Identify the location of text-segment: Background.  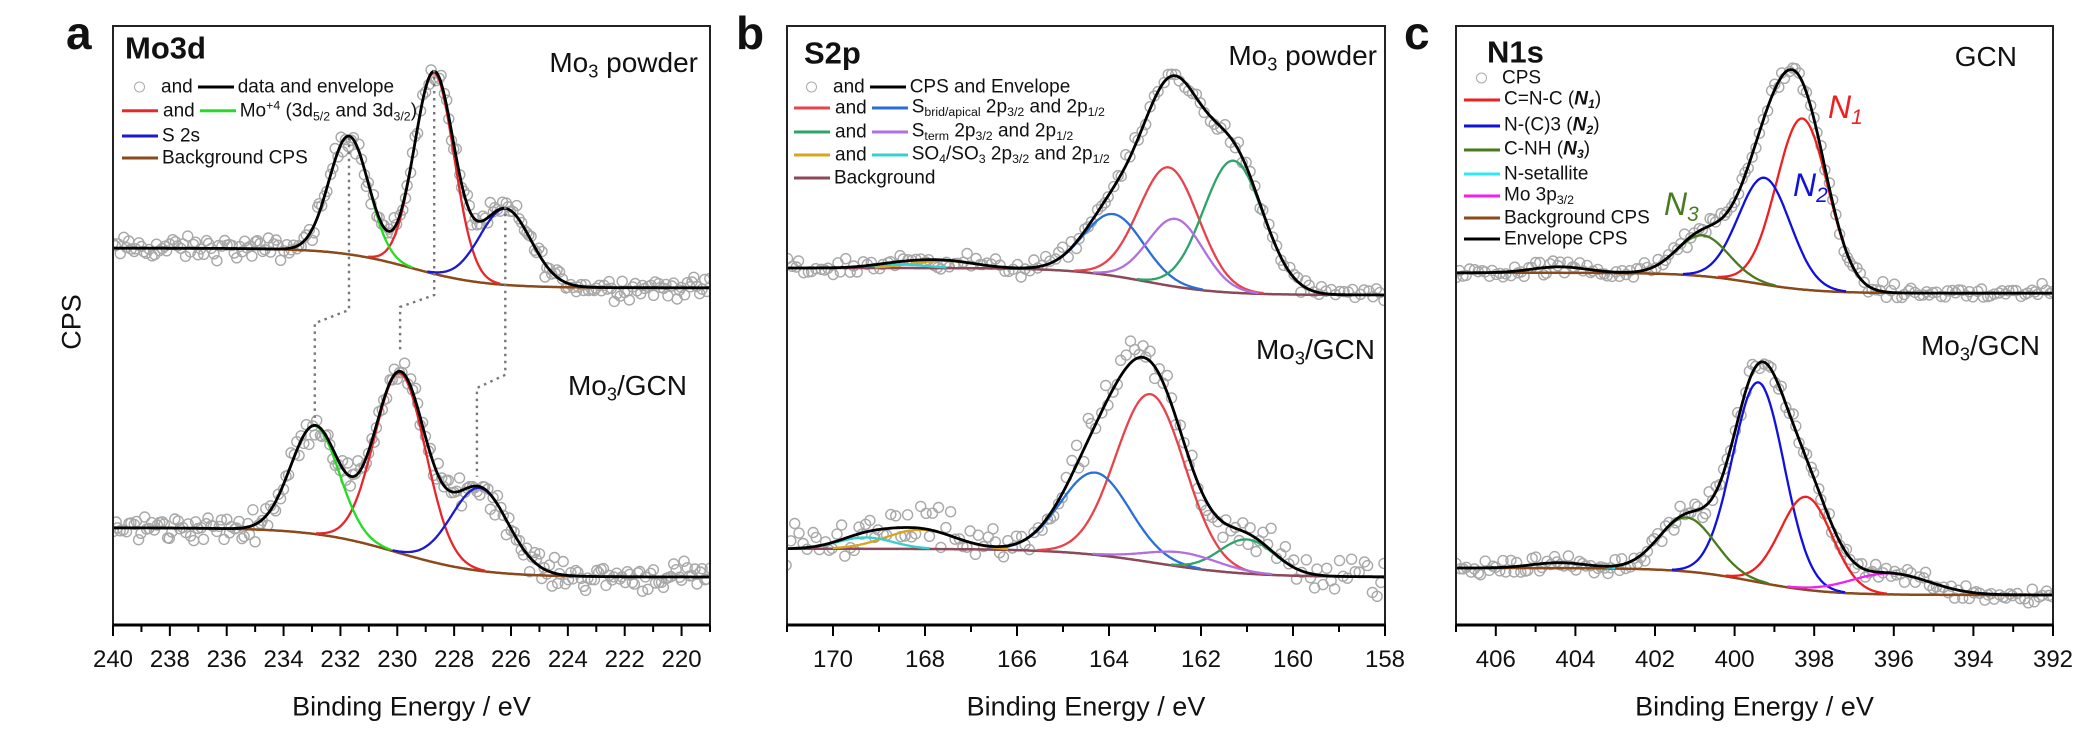
(885, 178).